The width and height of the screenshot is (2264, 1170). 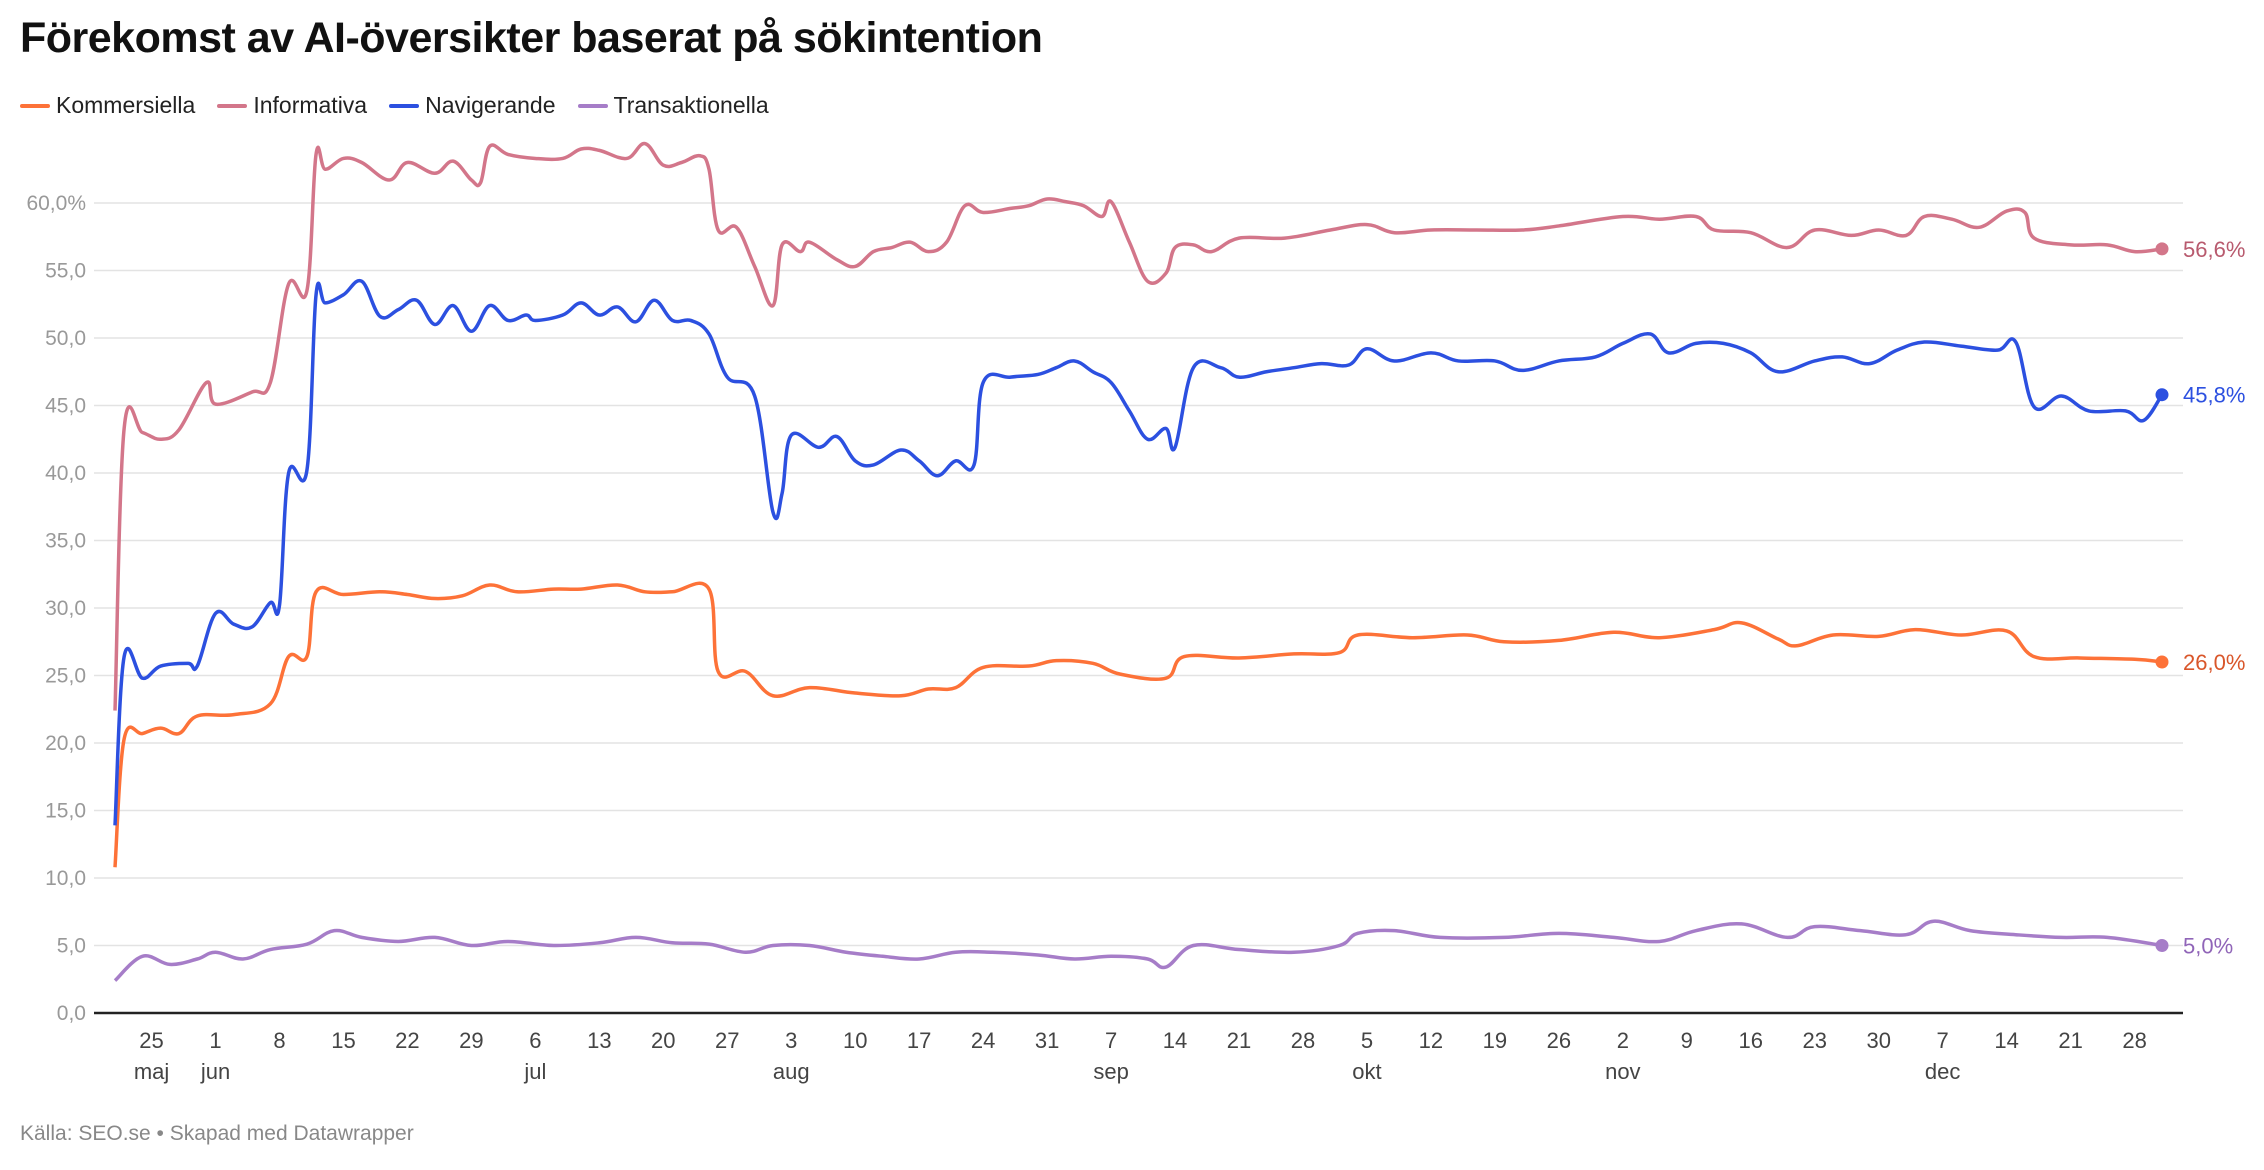 I want to click on x-tick-label: 17, so click(x=919, y=1040).